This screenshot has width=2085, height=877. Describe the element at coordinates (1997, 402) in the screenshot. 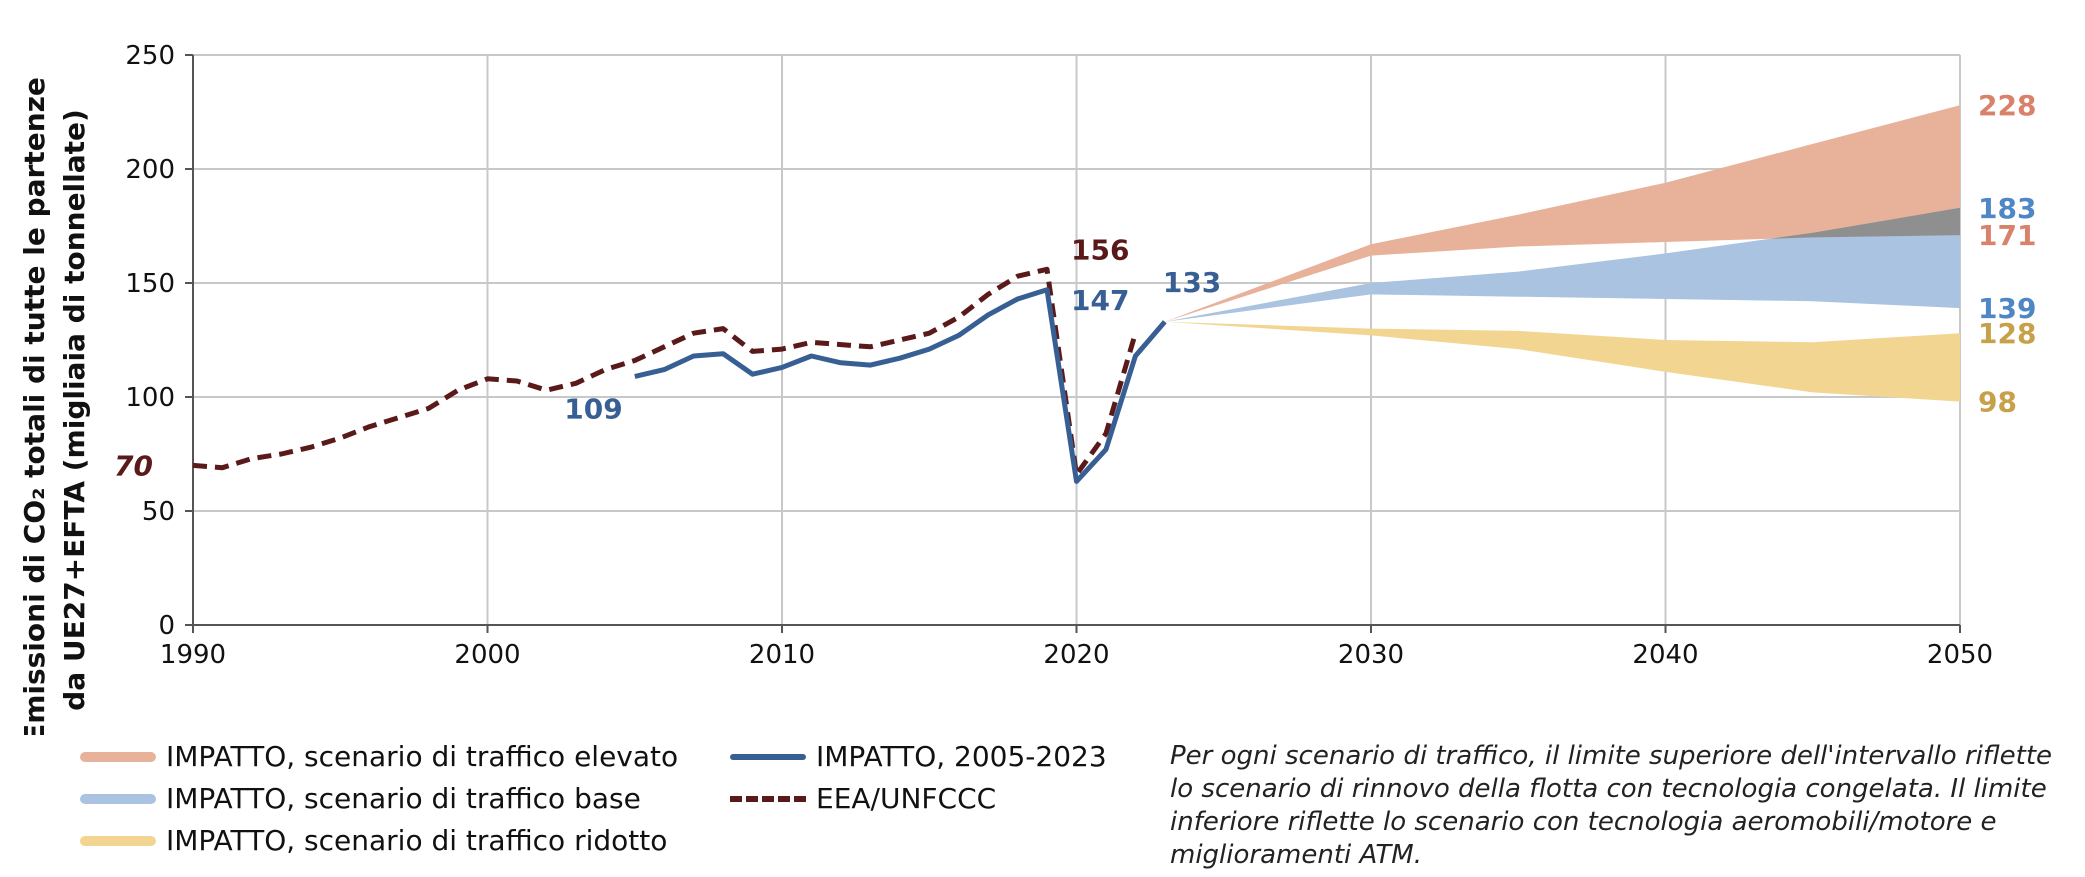

I see `end-label-98: 98` at that location.